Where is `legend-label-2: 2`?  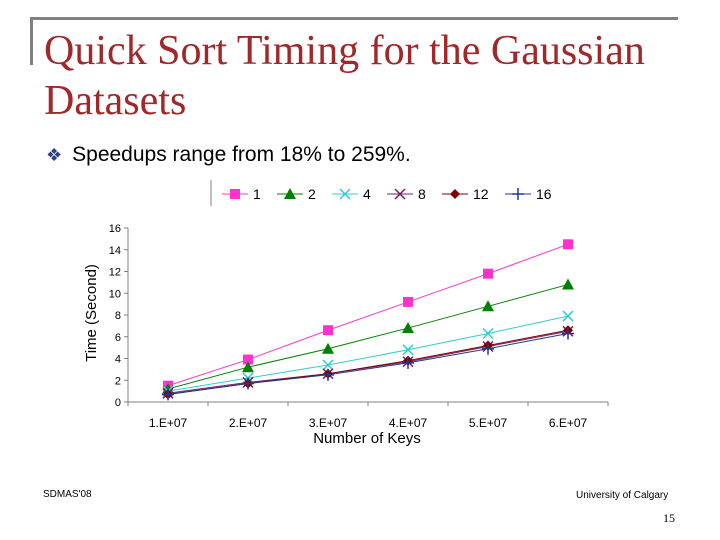
legend-label-2: 2 is located at coordinates (312, 194).